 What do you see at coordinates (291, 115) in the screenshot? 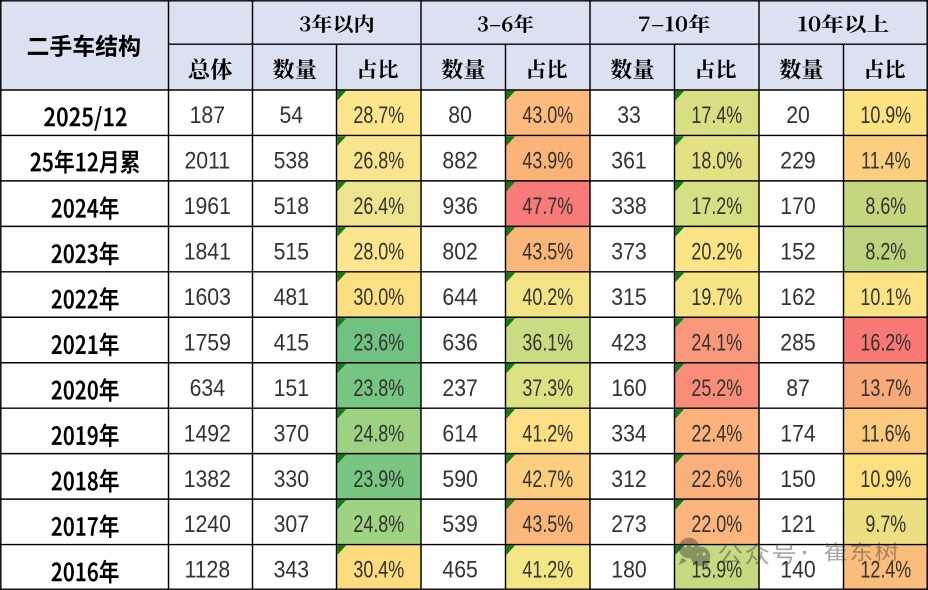
I see `svg-text: 54` at bounding box center [291, 115].